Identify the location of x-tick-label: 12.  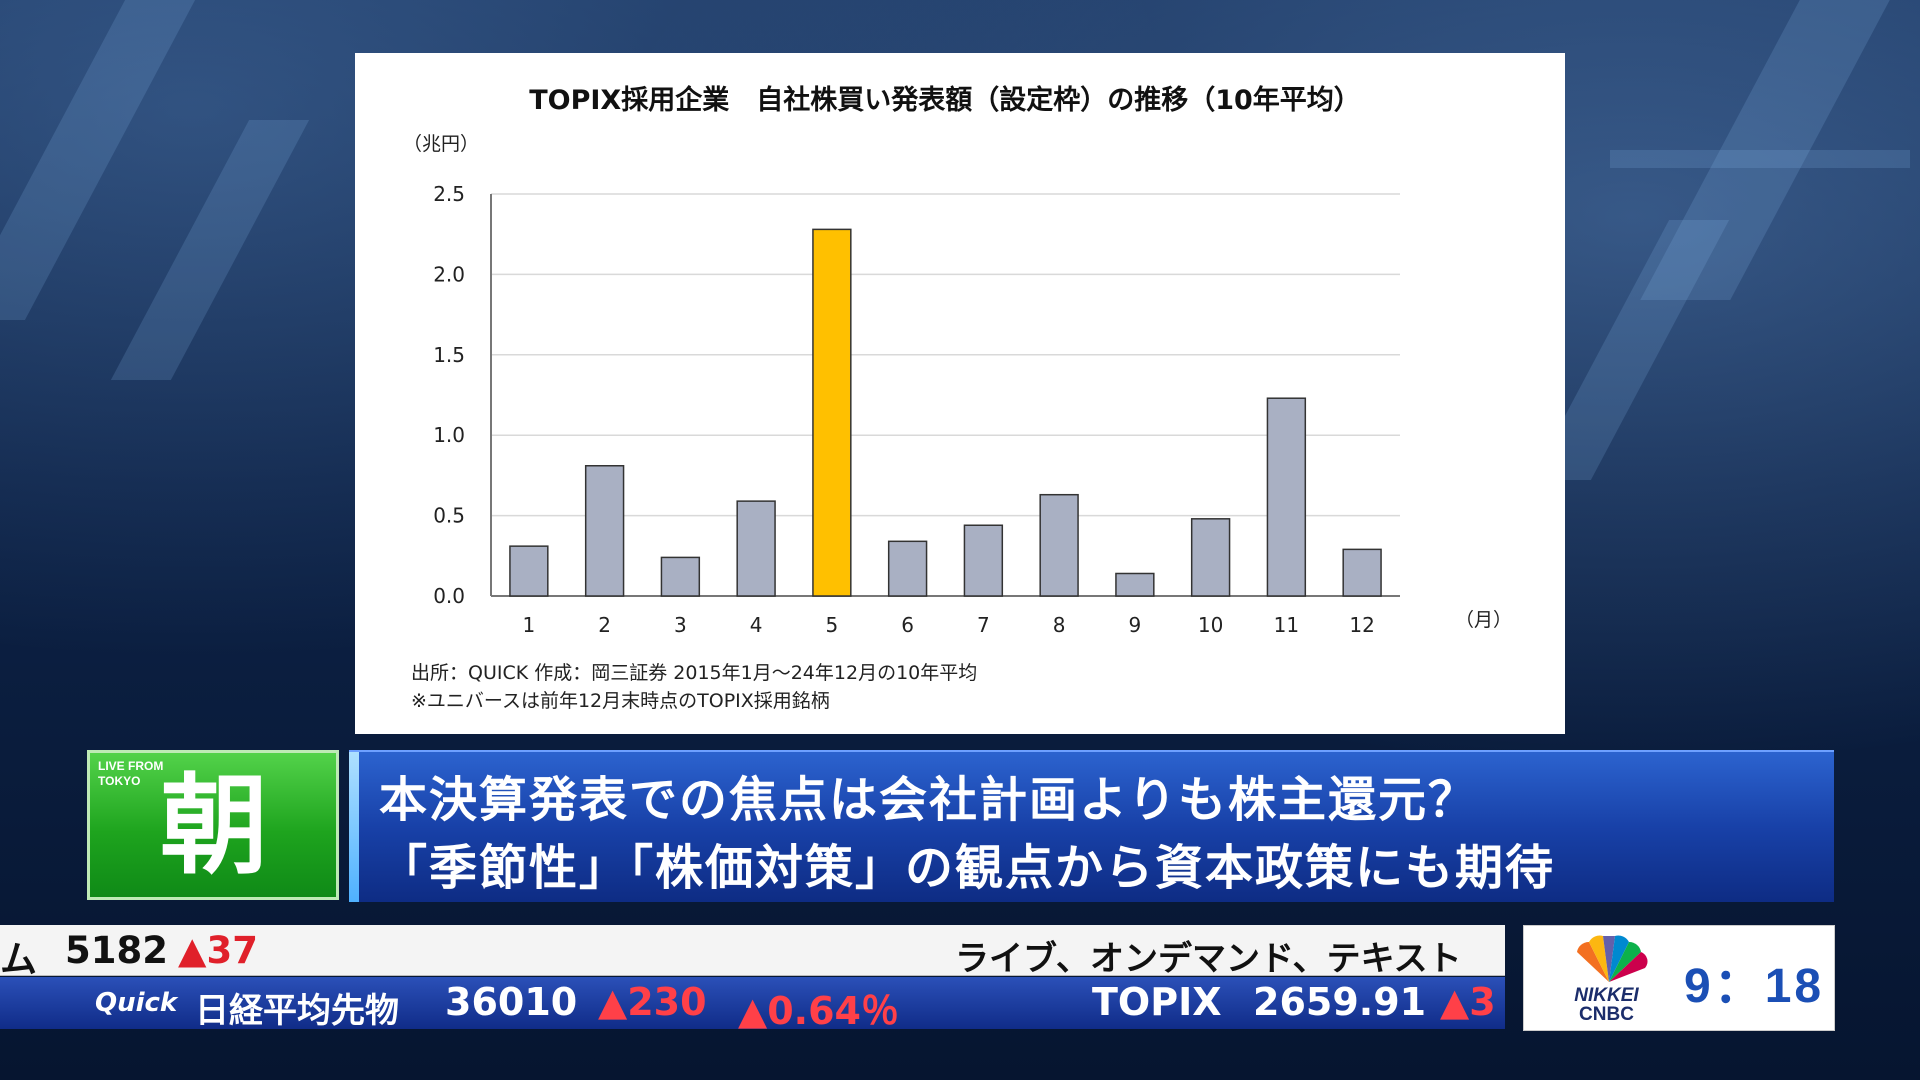
(1361, 625).